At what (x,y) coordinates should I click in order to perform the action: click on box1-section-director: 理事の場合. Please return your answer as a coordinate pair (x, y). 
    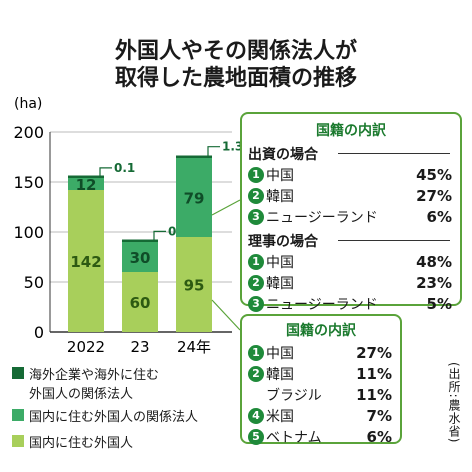
    Looking at the image, I should click on (351, 241).